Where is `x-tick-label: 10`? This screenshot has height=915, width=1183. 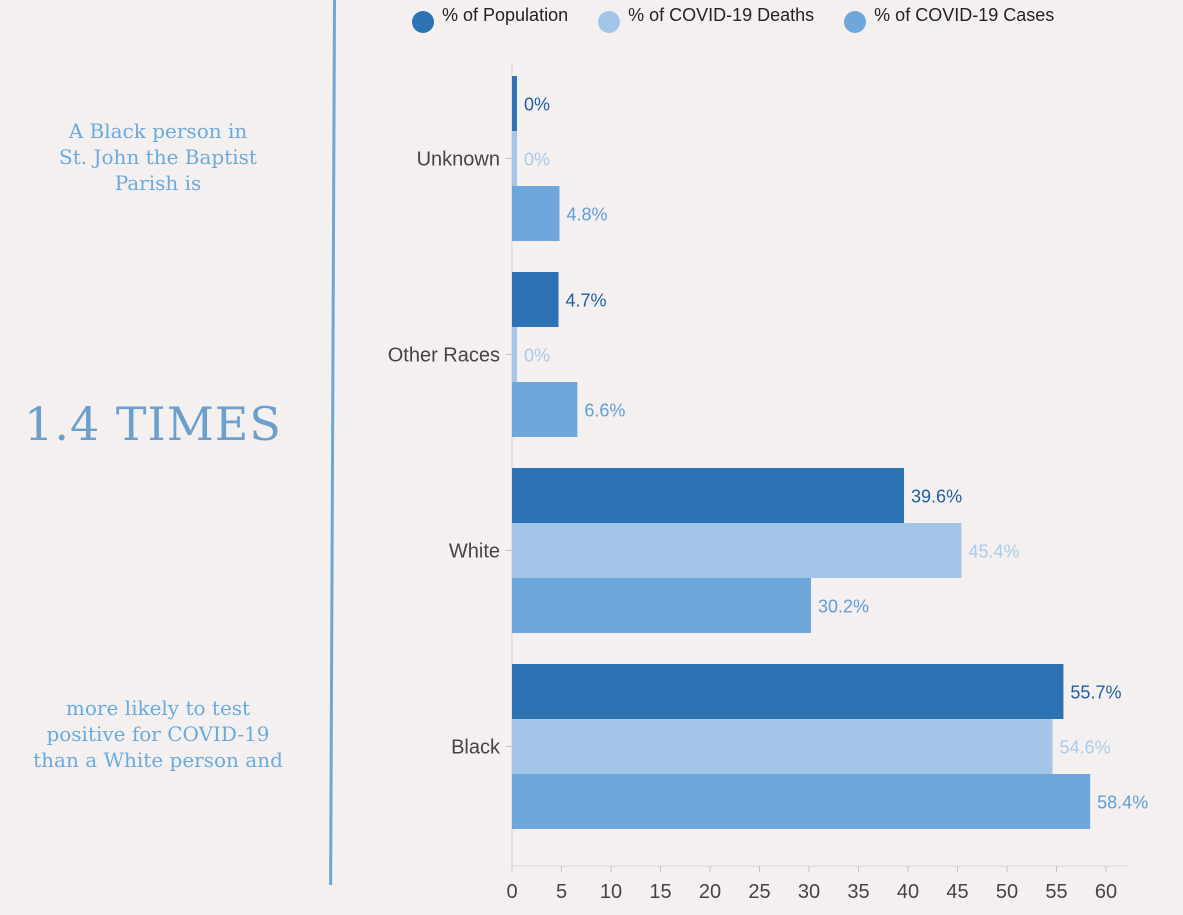 x-tick-label: 10 is located at coordinates (611, 892).